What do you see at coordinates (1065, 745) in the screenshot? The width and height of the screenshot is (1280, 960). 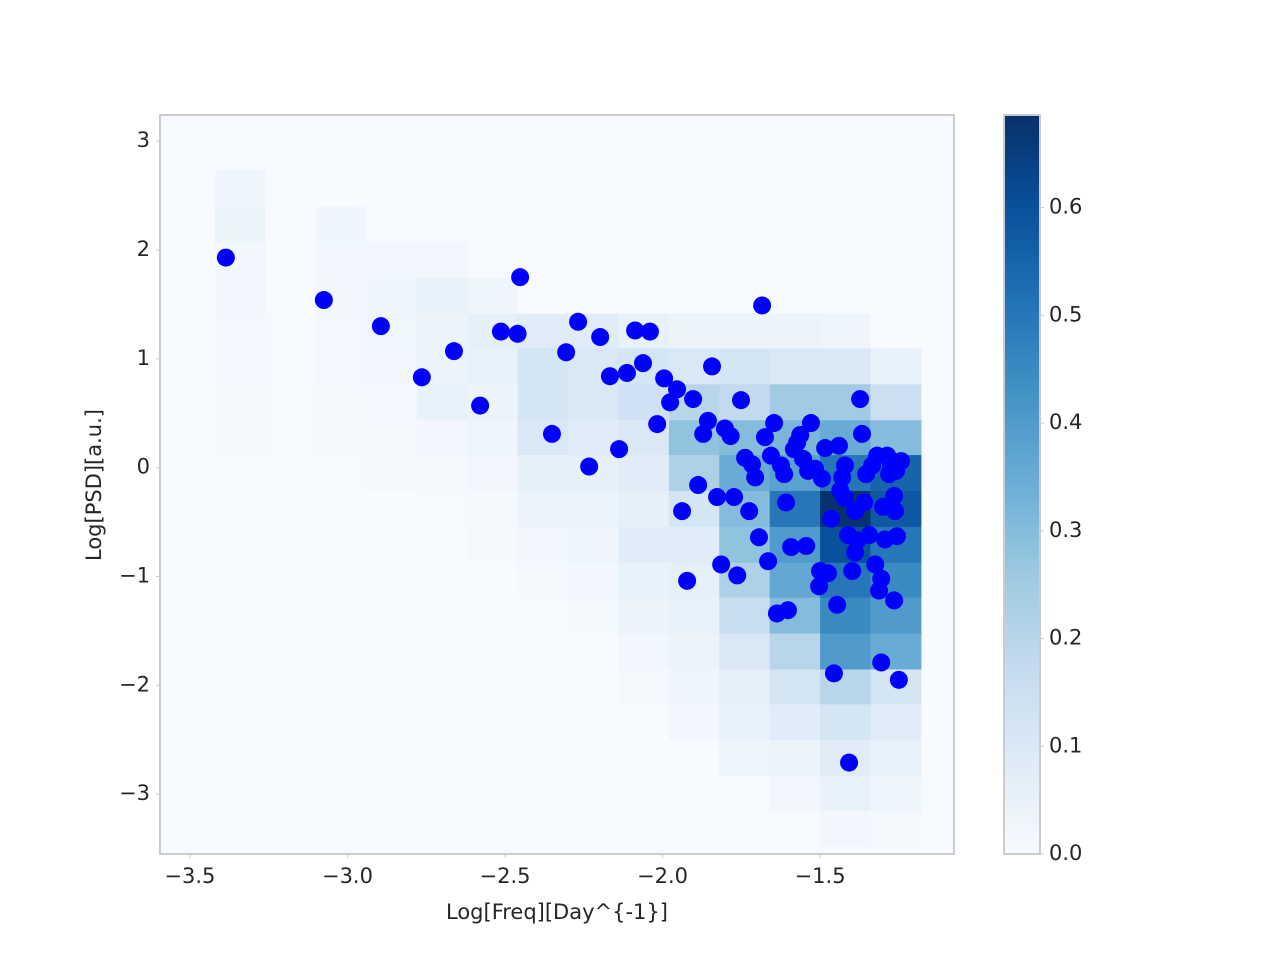 I see `colorbar-tick-label: 0.1` at bounding box center [1065, 745].